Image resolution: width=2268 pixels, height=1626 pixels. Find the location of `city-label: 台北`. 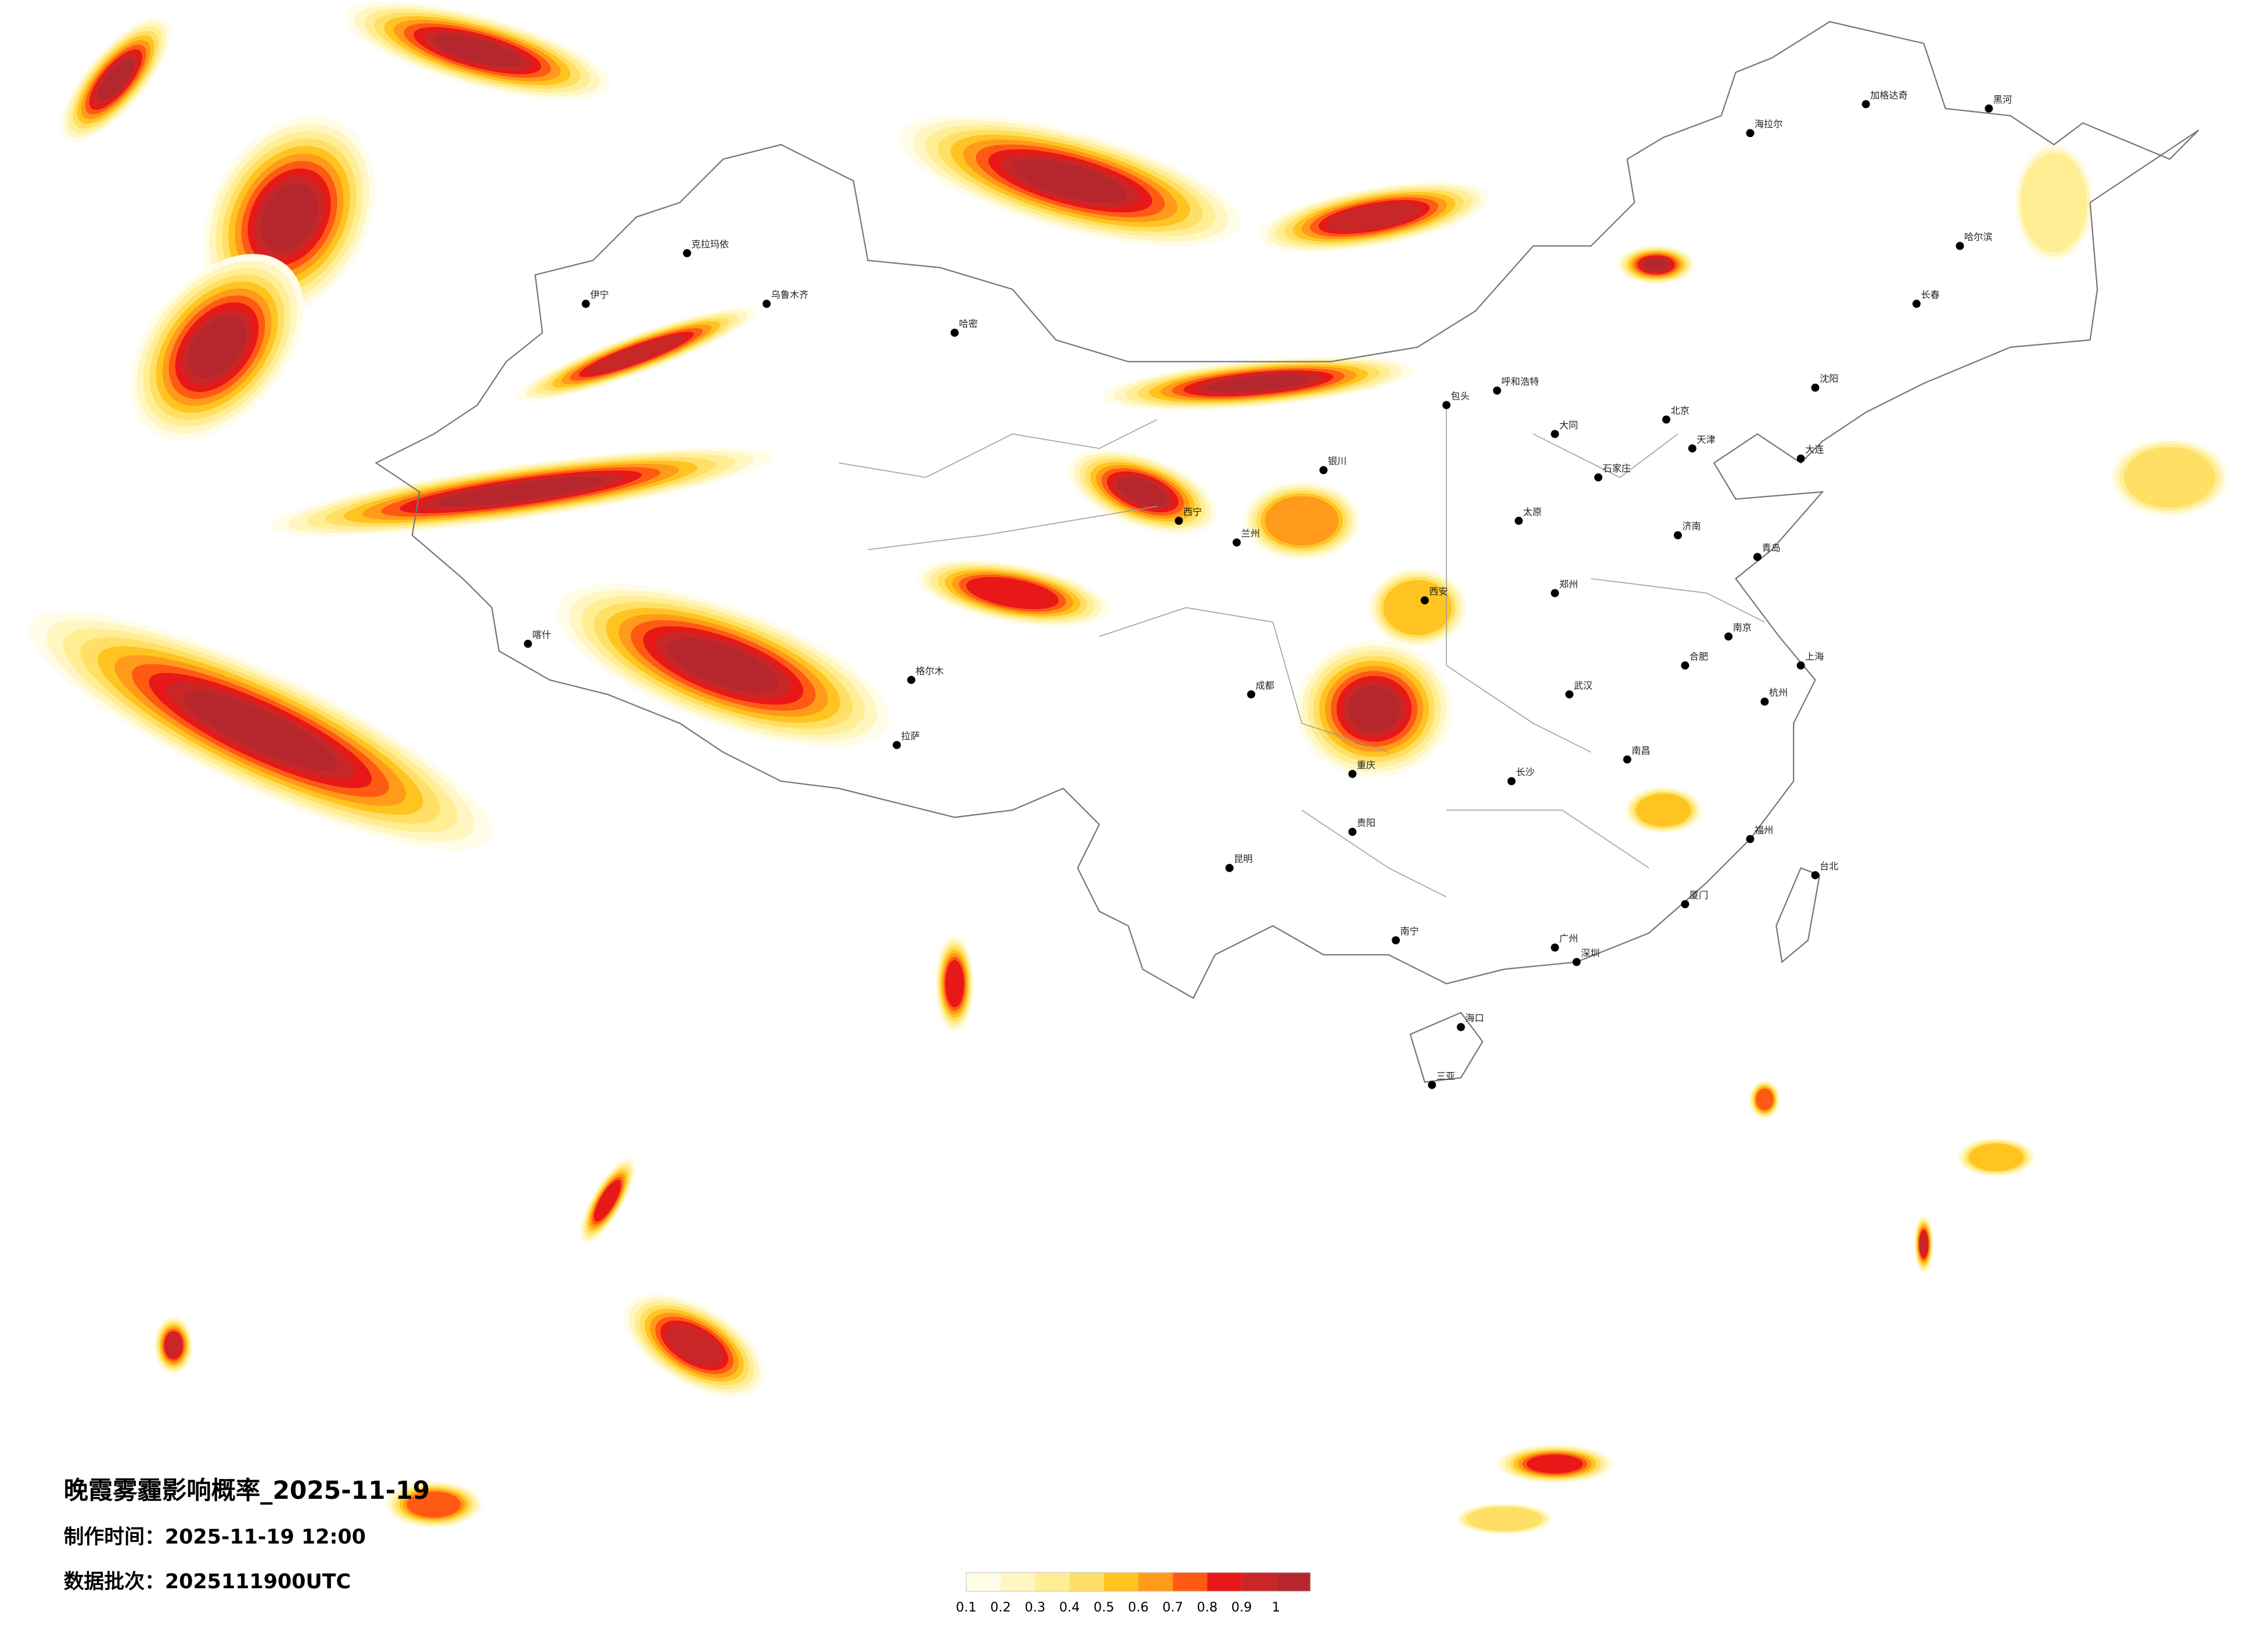

city-label: 台北 is located at coordinates (1829, 867).